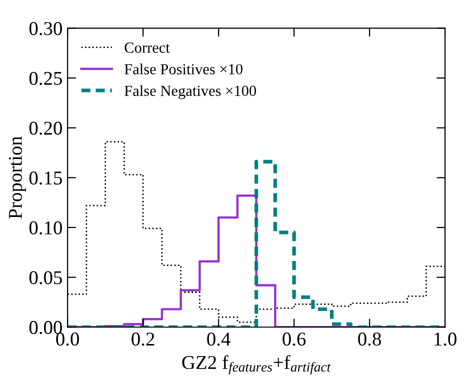 The width and height of the screenshot is (466, 376). Describe the element at coordinates (45, 228) in the screenshot. I see `y-tick-label: 0.10` at that location.